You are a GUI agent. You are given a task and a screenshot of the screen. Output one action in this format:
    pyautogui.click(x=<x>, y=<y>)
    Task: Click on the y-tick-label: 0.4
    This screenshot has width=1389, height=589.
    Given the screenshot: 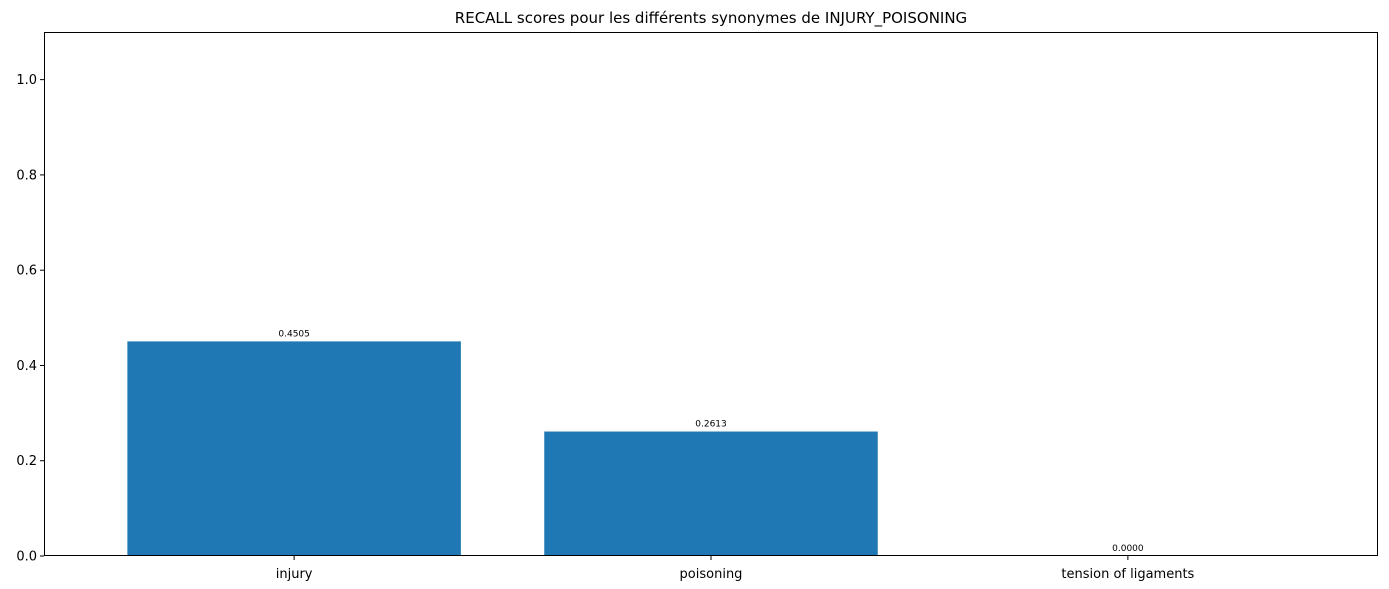 What is the action you would take?
    pyautogui.click(x=26, y=366)
    